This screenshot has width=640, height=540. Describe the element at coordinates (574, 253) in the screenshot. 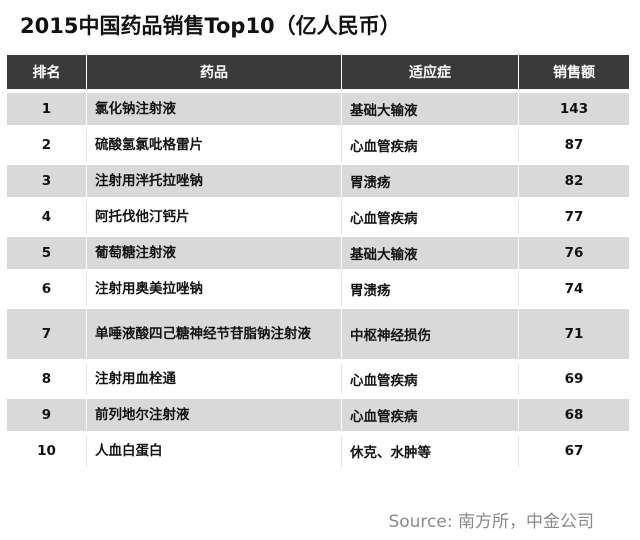

I see `sales-cell: 76` at that location.